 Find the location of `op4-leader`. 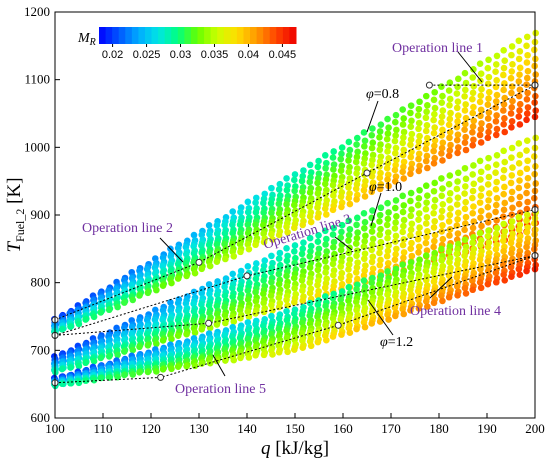

op4-leader is located at coordinates (441, 287).